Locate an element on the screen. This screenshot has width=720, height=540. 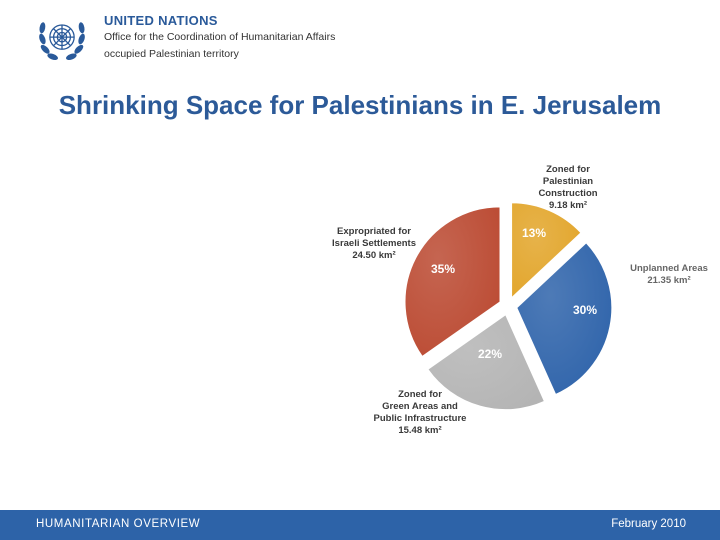
slice-annotation: Zoned for Palestinian Construction 9.18 km² is located at coordinates (567, 187).